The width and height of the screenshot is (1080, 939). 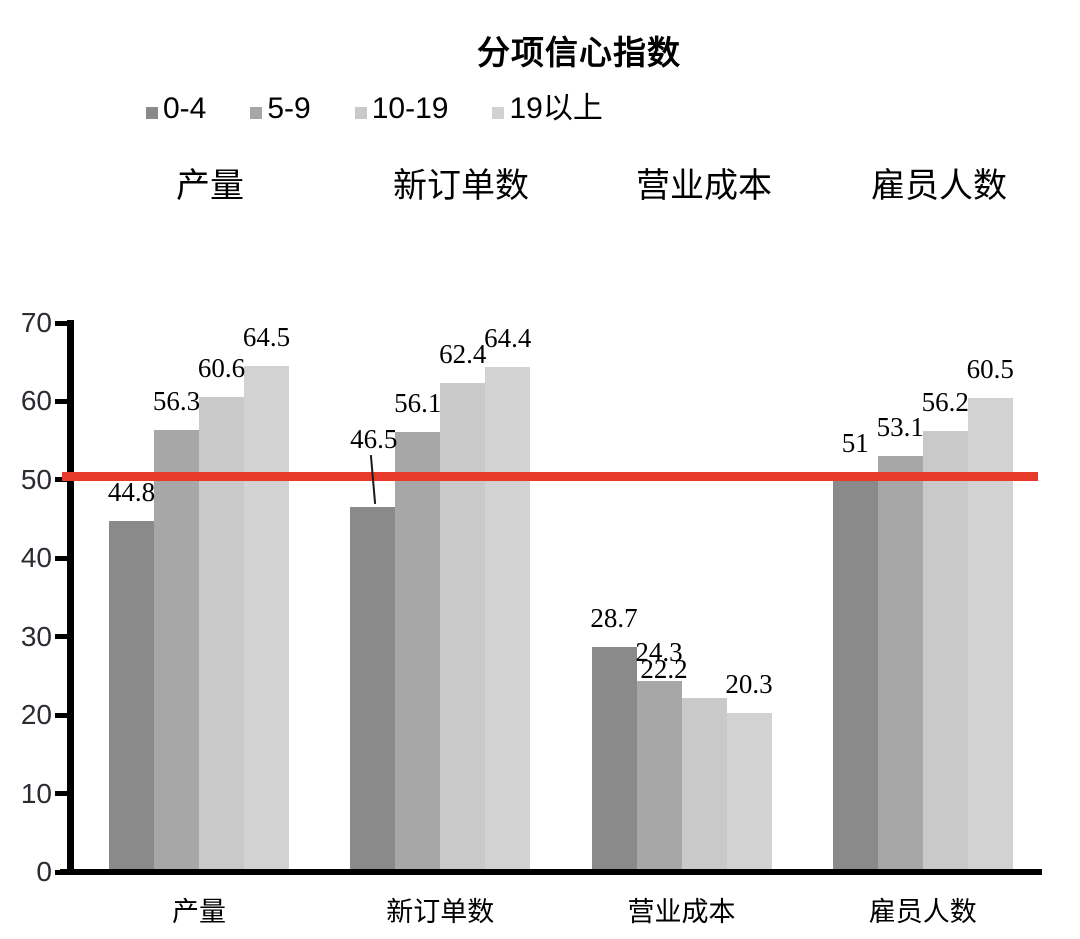 I want to click on bar-value-label: 64.5, so click(x=266, y=337).